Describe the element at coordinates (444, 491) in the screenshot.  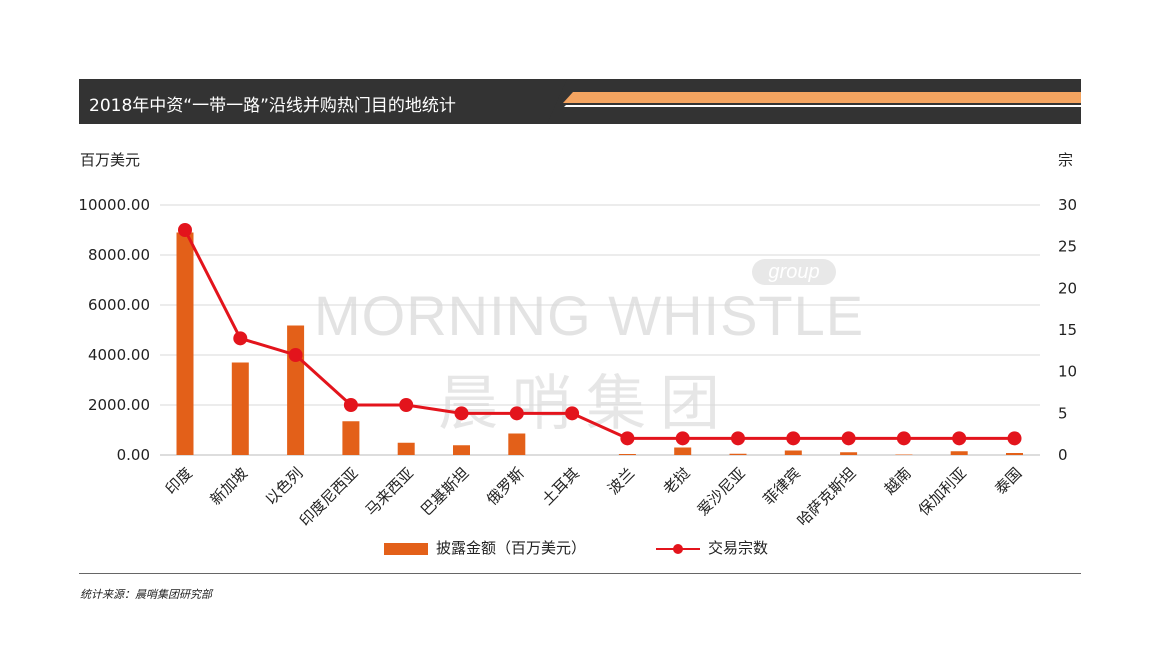
I see `category-label: 巴基斯坦` at that location.